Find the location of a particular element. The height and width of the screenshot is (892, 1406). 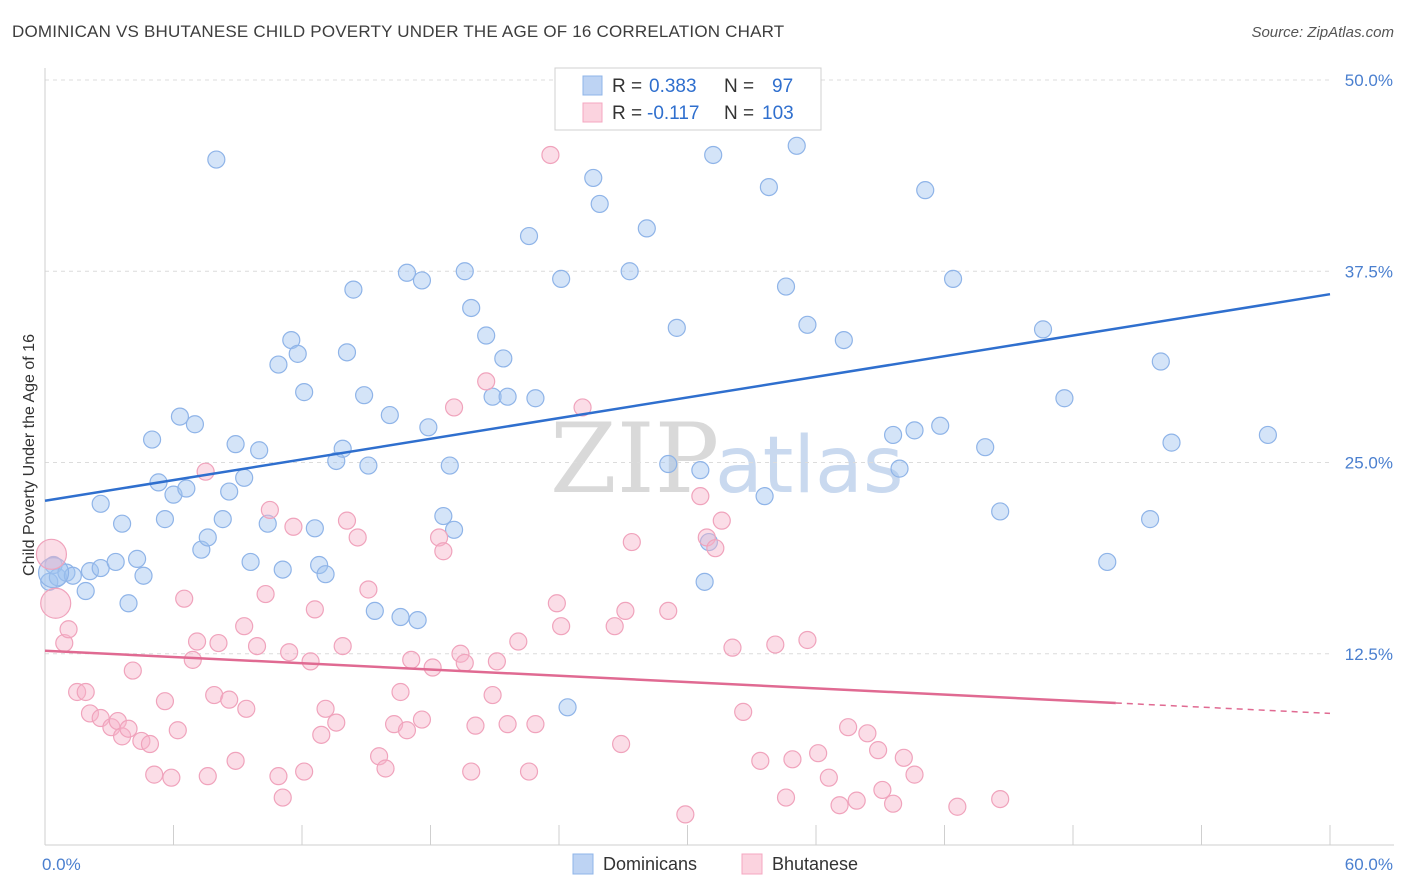

bottom-legend-dominicans: Dominicans is located at coordinates (650, 864).